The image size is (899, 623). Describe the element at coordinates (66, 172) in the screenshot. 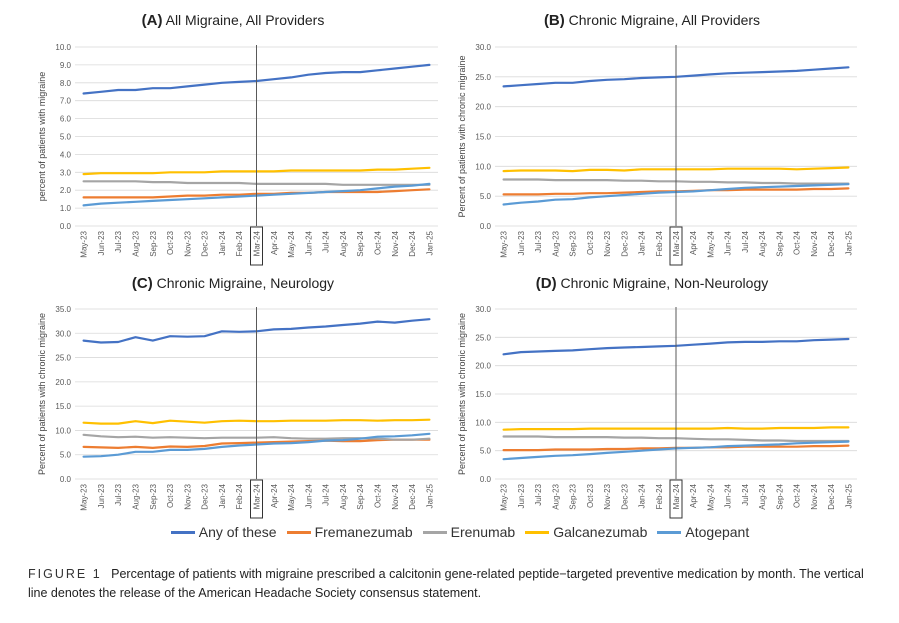

I see `y-tick-label: 3.0` at that location.